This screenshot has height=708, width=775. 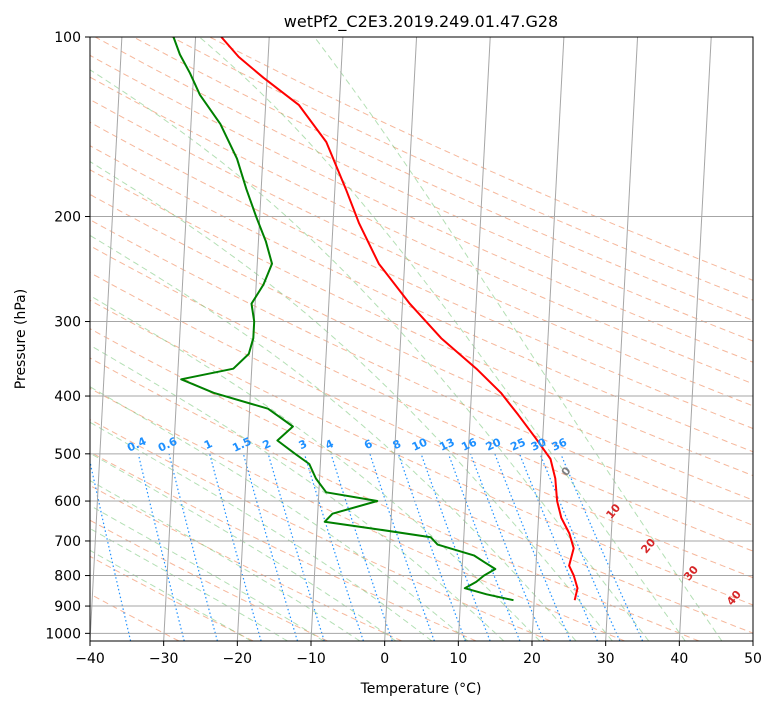 I want to click on moist-adiabat-label: 0, so click(x=566, y=471).